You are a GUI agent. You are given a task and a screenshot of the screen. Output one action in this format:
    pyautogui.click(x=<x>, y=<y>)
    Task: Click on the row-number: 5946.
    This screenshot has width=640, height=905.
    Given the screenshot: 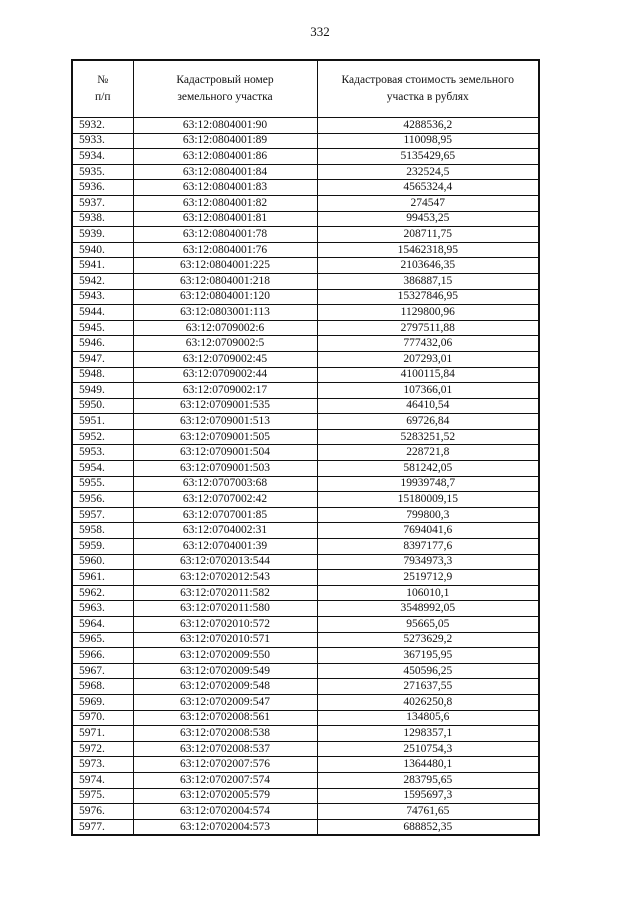 What is the action you would take?
    pyautogui.click(x=102, y=343)
    